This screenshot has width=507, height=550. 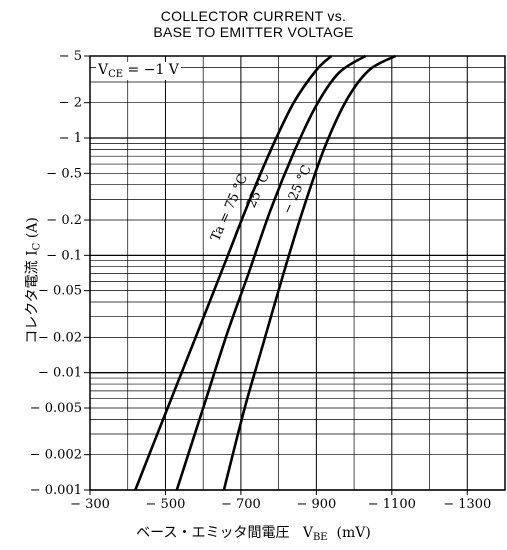 I want to click on series-label-0: Ta = 75 °C, so click(x=229, y=208).